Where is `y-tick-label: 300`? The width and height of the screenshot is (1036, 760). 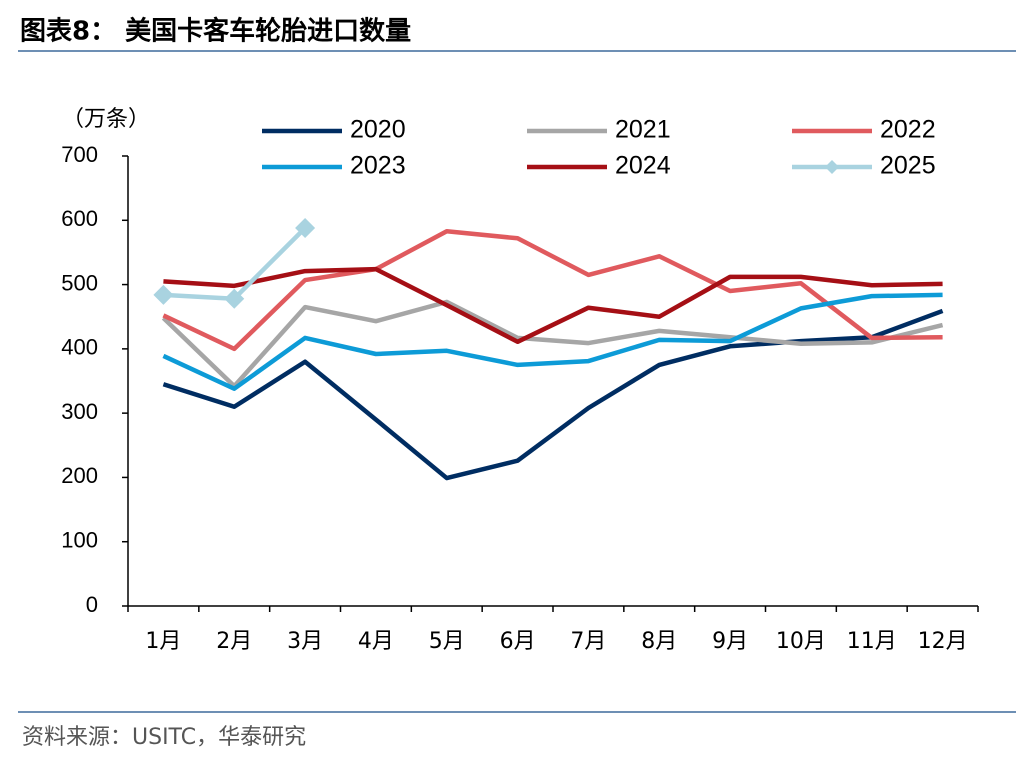 y-tick-label: 300 is located at coordinates (79, 411).